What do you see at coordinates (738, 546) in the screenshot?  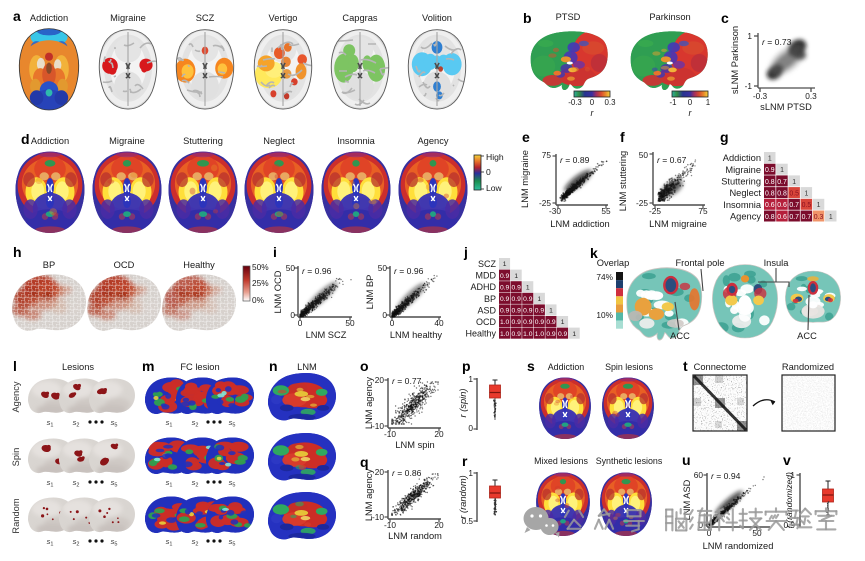 I see `svg-text: LNM randomized` at bounding box center [738, 546].